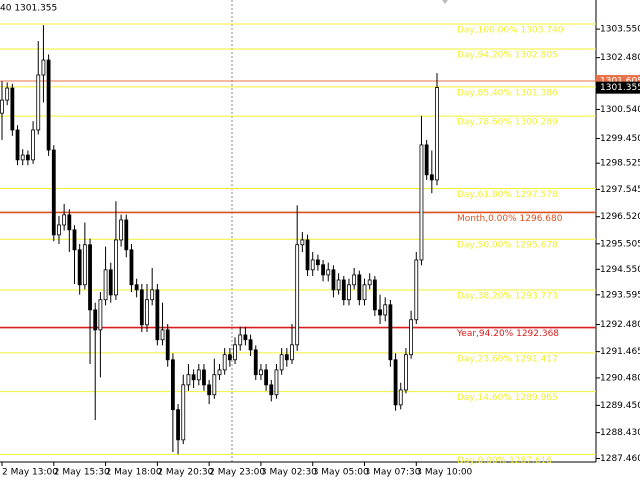 This screenshot has height=480, width=640. Describe the element at coordinates (134, 473) in the screenshot. I see `x-tick-label: 2 May 18:00` at that location.